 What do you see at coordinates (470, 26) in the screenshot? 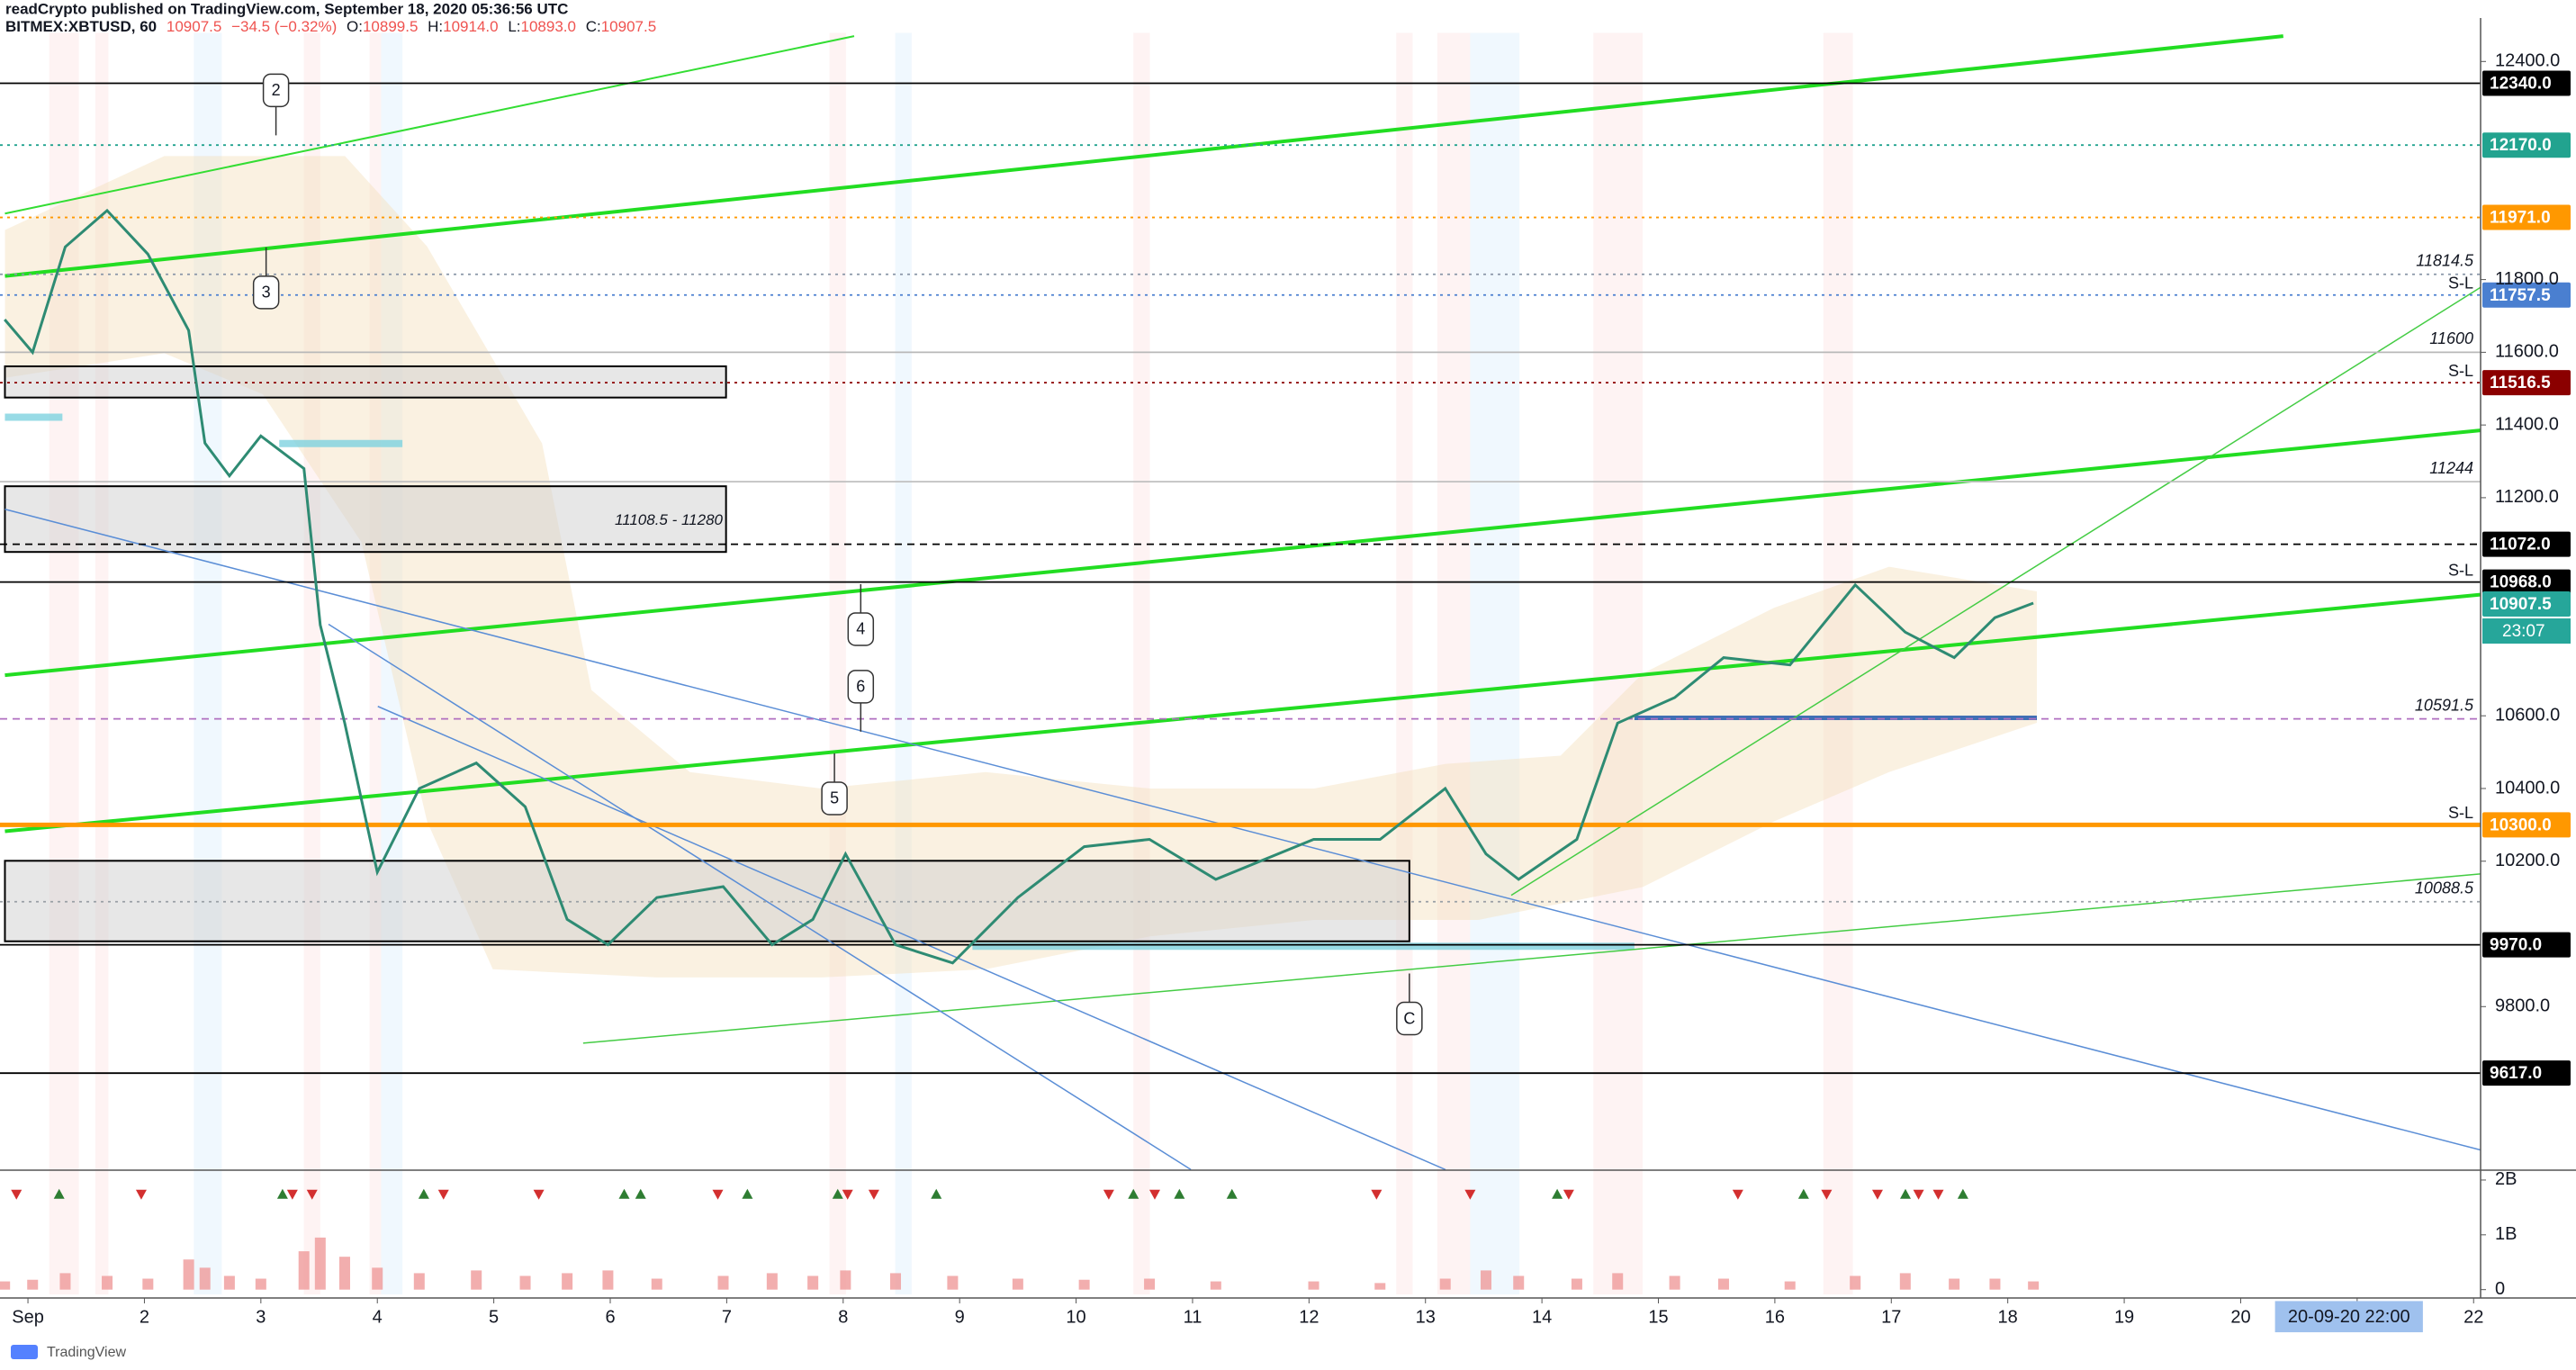
I see `ohlc-value: 10914.0` at bounding box center [470, 26].